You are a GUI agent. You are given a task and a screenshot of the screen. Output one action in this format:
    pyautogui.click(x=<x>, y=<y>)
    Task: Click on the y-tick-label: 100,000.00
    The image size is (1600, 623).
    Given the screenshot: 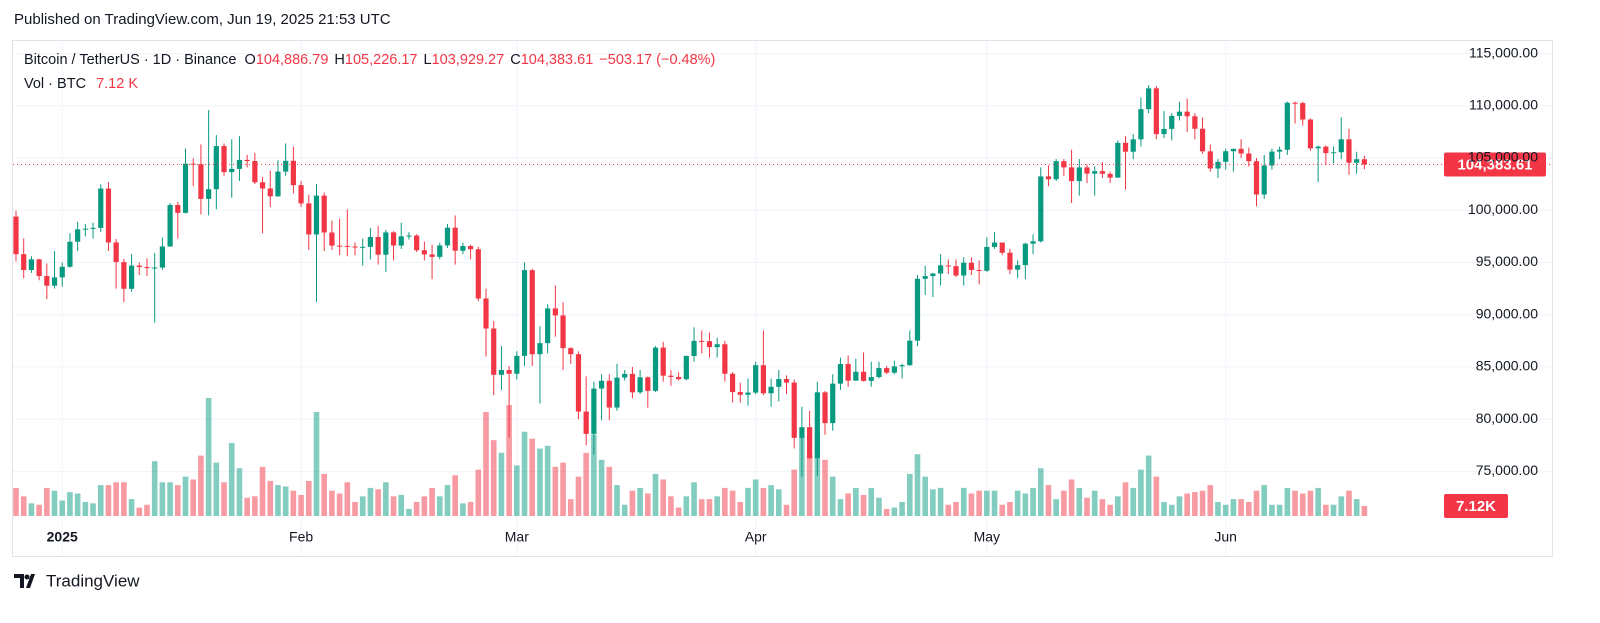 What is the action you would take?
    pyautogui.click(x=1503, y=209)
    